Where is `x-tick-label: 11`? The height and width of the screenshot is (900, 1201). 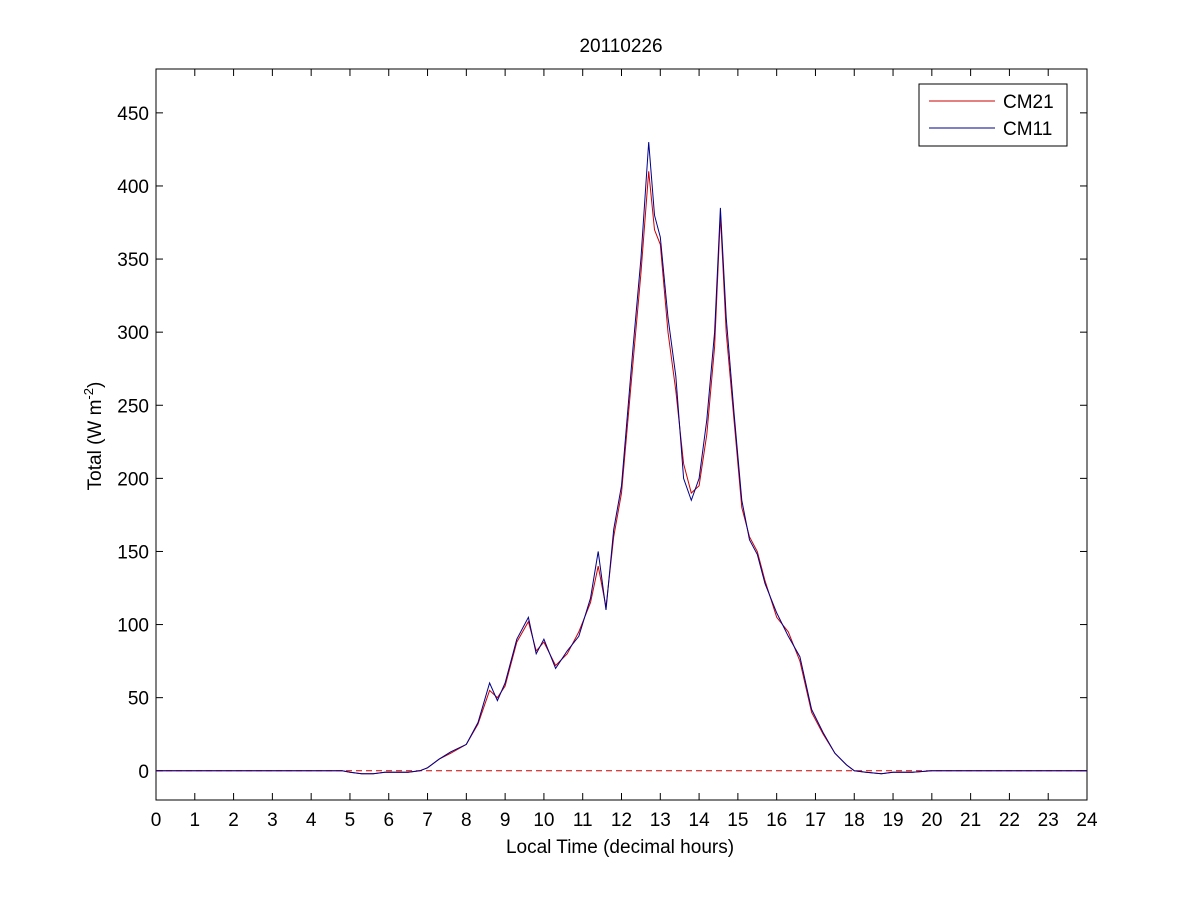
x-tick-label: 11 is located at coordinates (583, 820).